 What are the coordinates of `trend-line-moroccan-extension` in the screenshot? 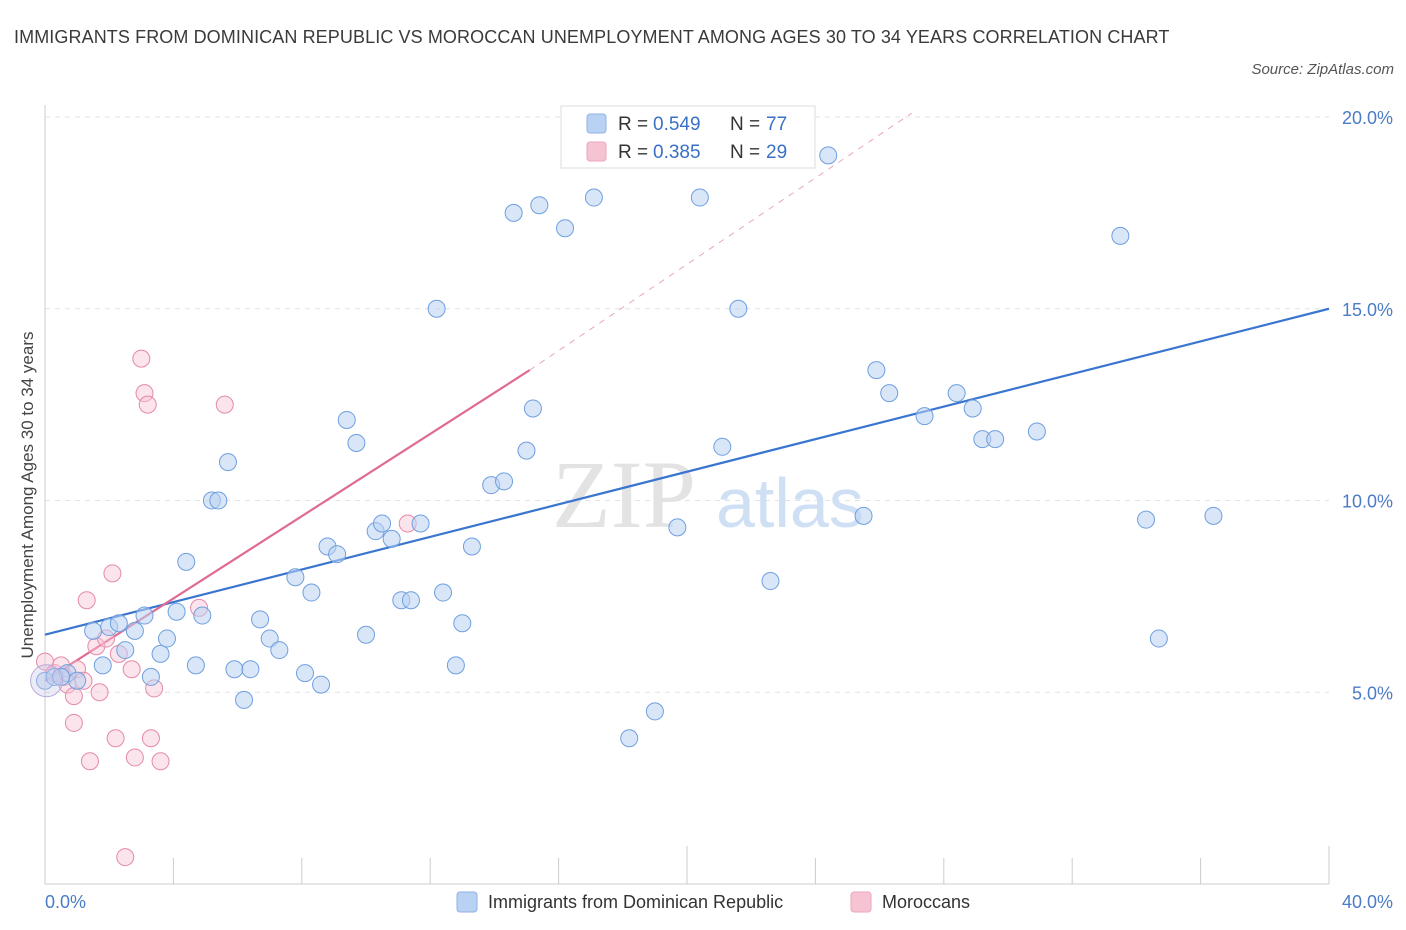 It's located at (720, 241).